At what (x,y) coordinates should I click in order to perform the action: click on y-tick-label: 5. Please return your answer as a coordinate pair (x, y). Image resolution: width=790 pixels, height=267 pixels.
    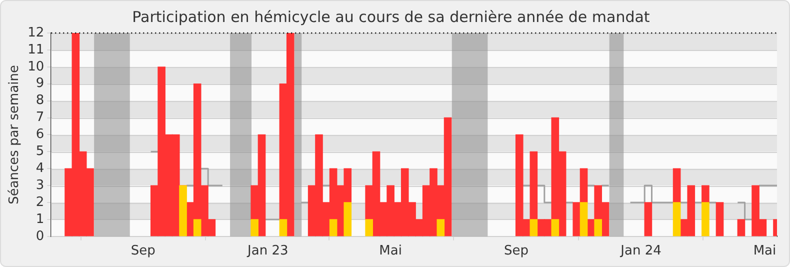
    Looking at the image, I should click on (40, 152).